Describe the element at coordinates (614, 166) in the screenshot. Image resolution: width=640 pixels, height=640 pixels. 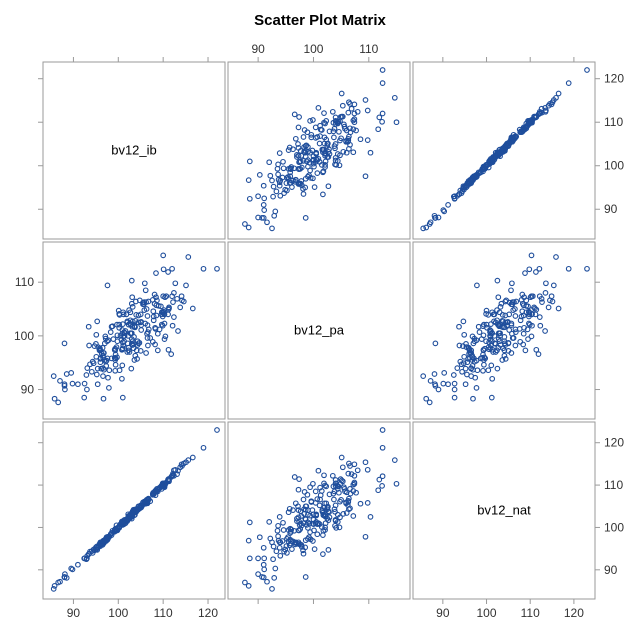
I see `y-tick-label: 100` at that location.